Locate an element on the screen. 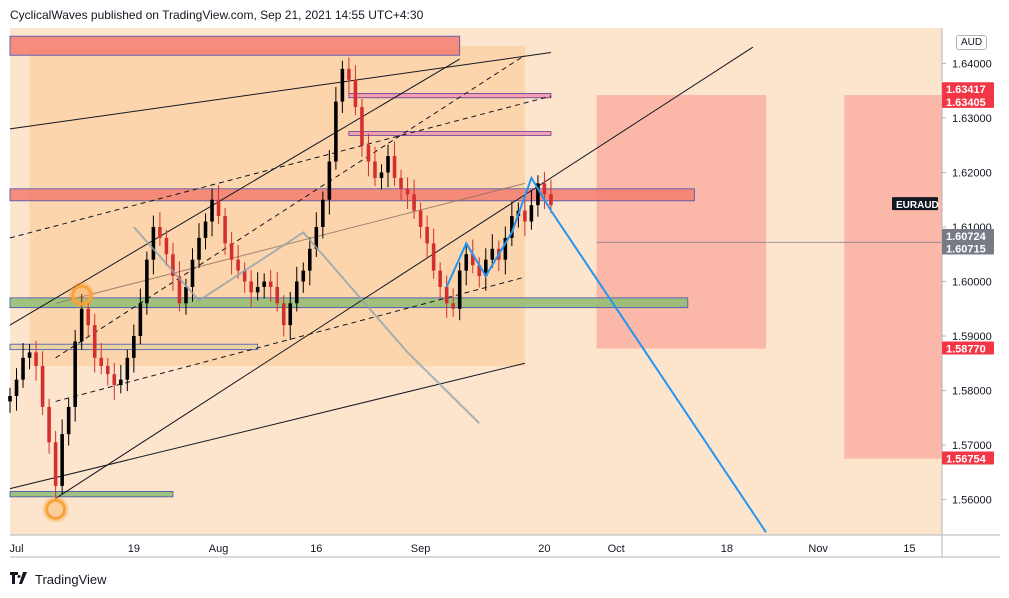 This screenshot has width=1009, height=598. x-tick-label: Nov is located at coordinates (818, 549).